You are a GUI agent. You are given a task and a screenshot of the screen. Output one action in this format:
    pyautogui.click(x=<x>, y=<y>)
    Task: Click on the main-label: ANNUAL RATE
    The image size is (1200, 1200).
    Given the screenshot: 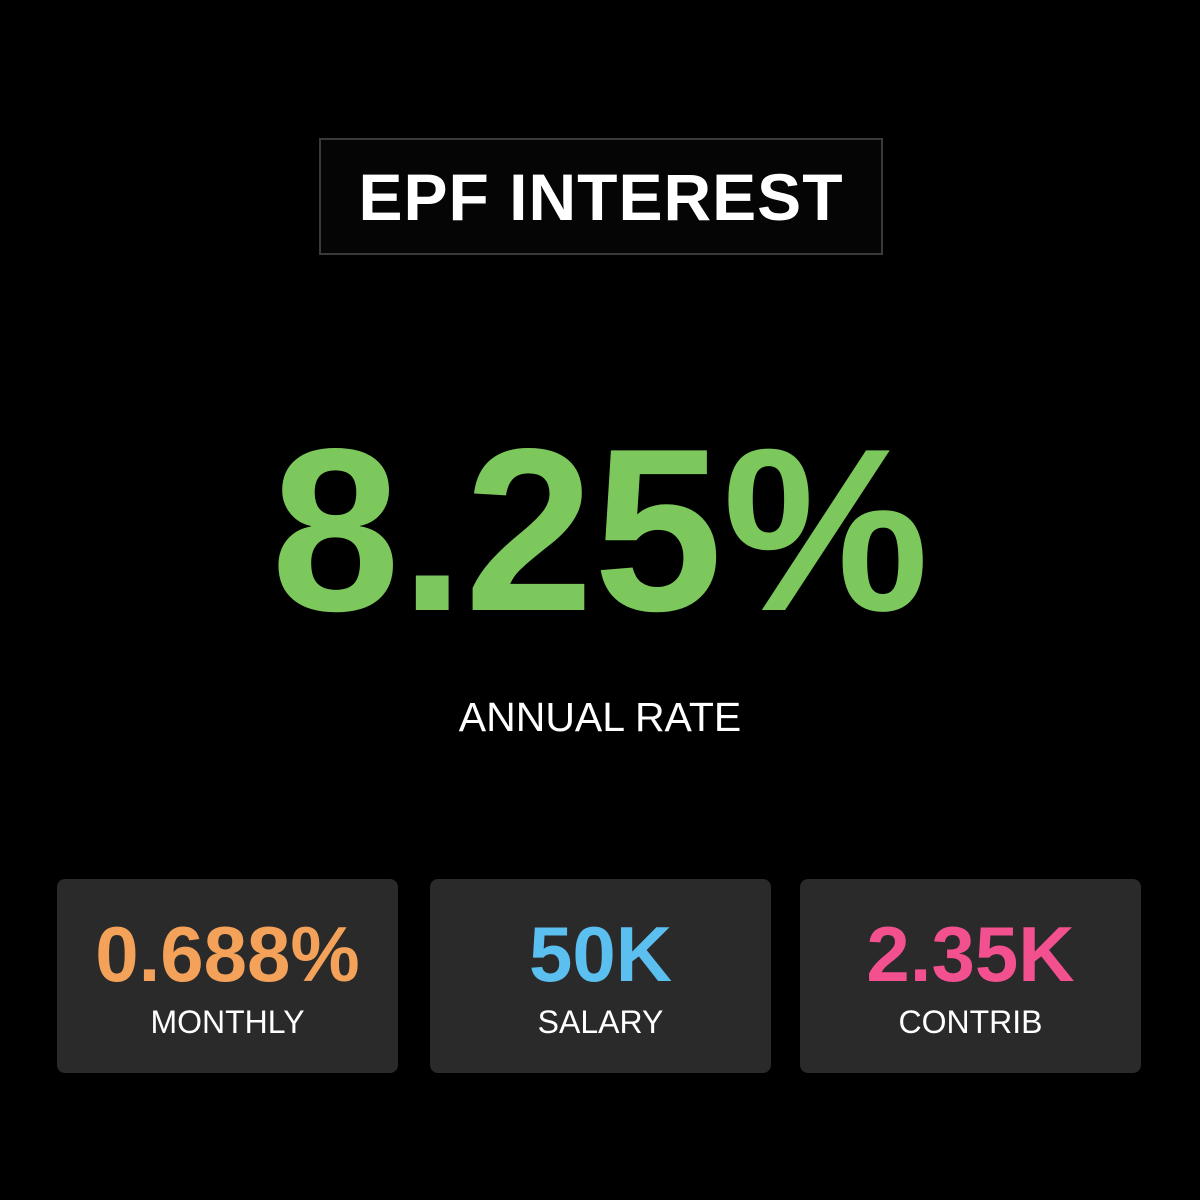 What is the action you would take?
    pyautogui.click(x=600, y=717)
    